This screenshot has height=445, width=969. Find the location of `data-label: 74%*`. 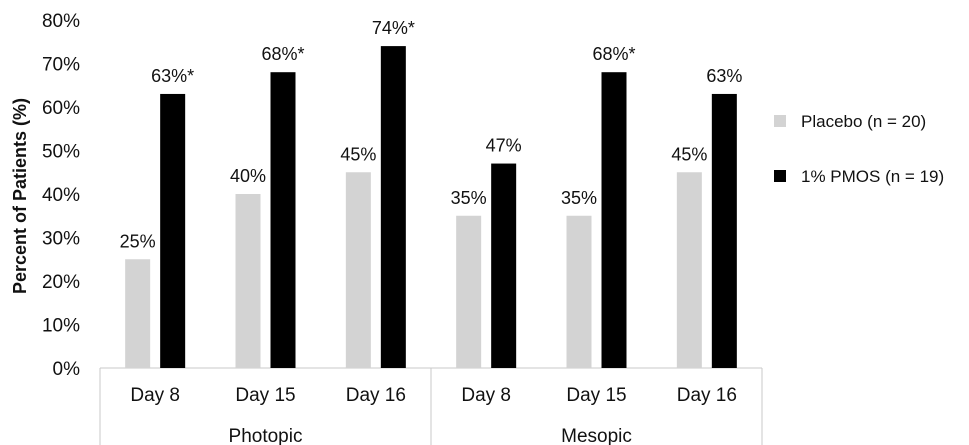

data-label: 74%* is located at coordinates (393, 28).